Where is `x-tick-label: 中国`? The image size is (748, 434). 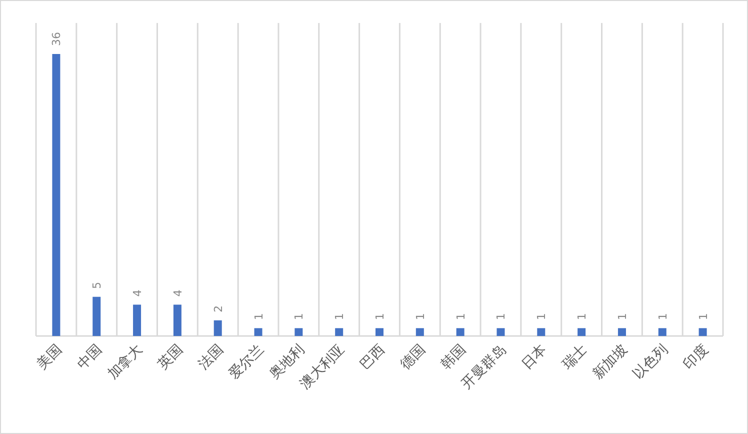 x-tick-label: 中国 is located at coordinates (90, 357).